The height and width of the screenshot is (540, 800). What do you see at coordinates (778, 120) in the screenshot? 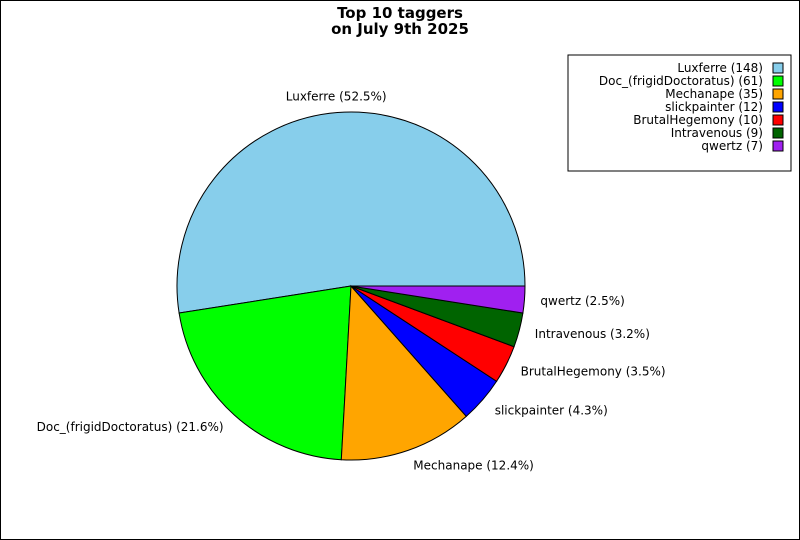
I see `legend-swatch-brutalhegemony` at bounding box center [778, 120].